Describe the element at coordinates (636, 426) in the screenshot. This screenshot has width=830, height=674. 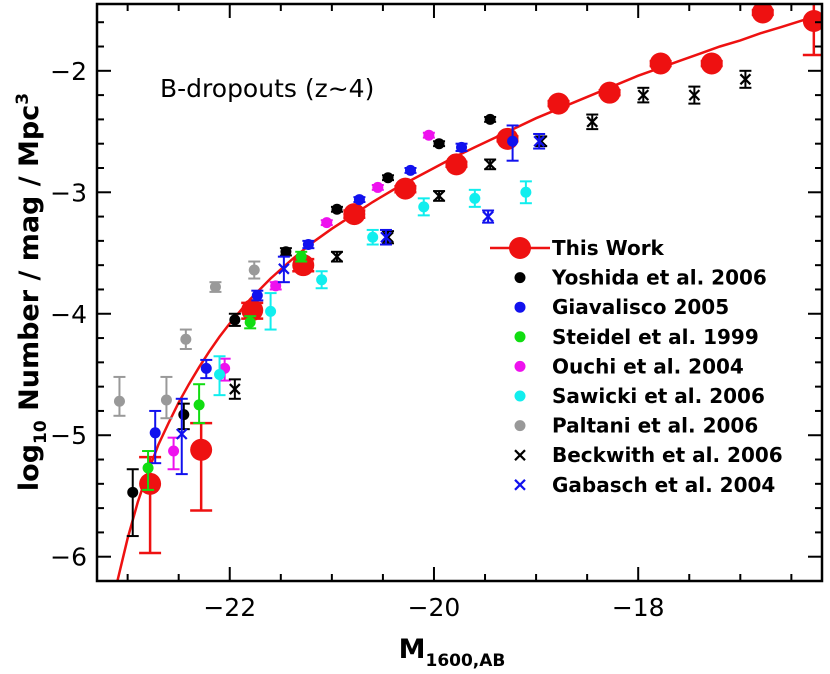
I see `legend-item: Paltani et al. 2006` at that location.